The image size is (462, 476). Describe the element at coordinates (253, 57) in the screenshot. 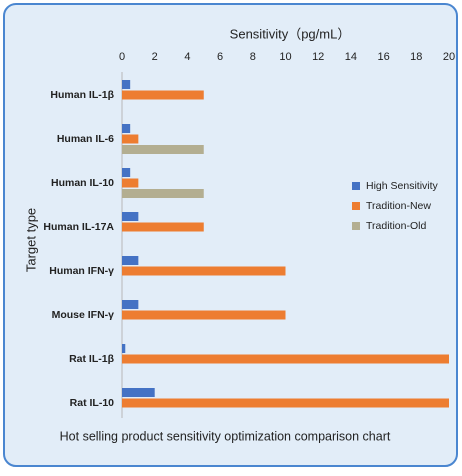

I see `x-tick-label: 8` at that location.